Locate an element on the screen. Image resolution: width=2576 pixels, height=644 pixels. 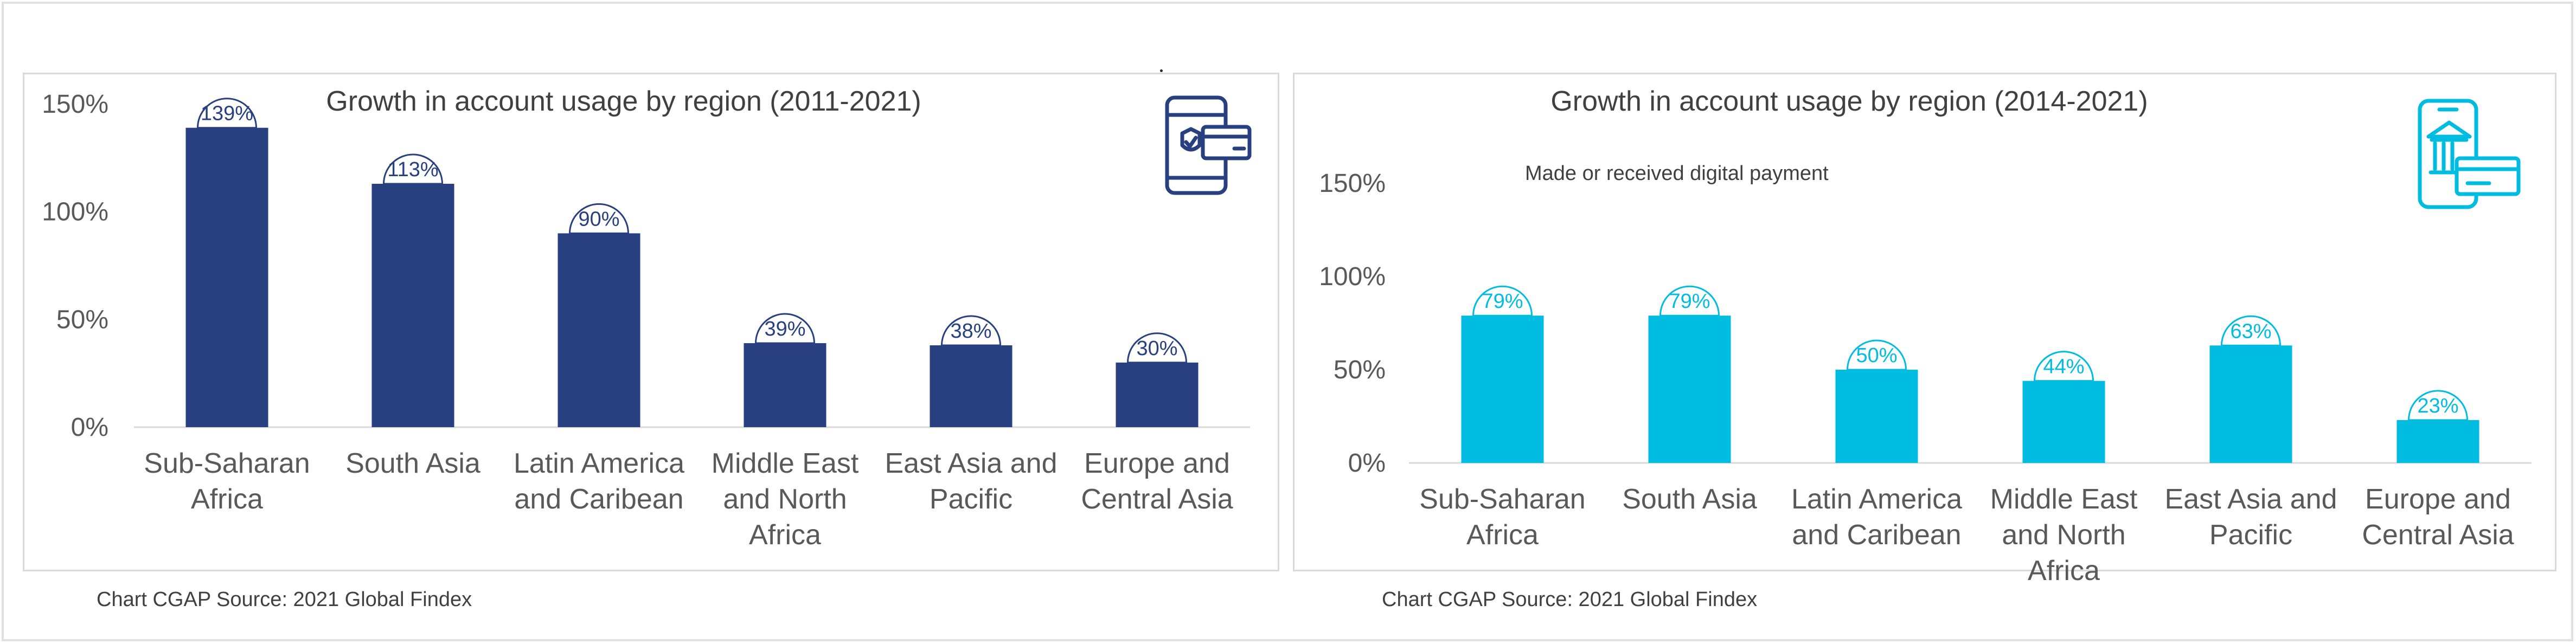
data-label: 139% is located at coordinates (227, 113).